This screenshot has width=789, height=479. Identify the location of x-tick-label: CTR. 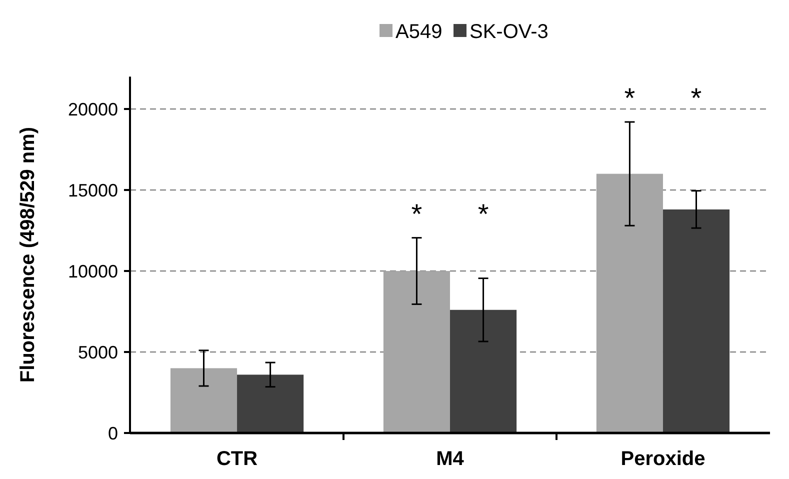
(237, 459).